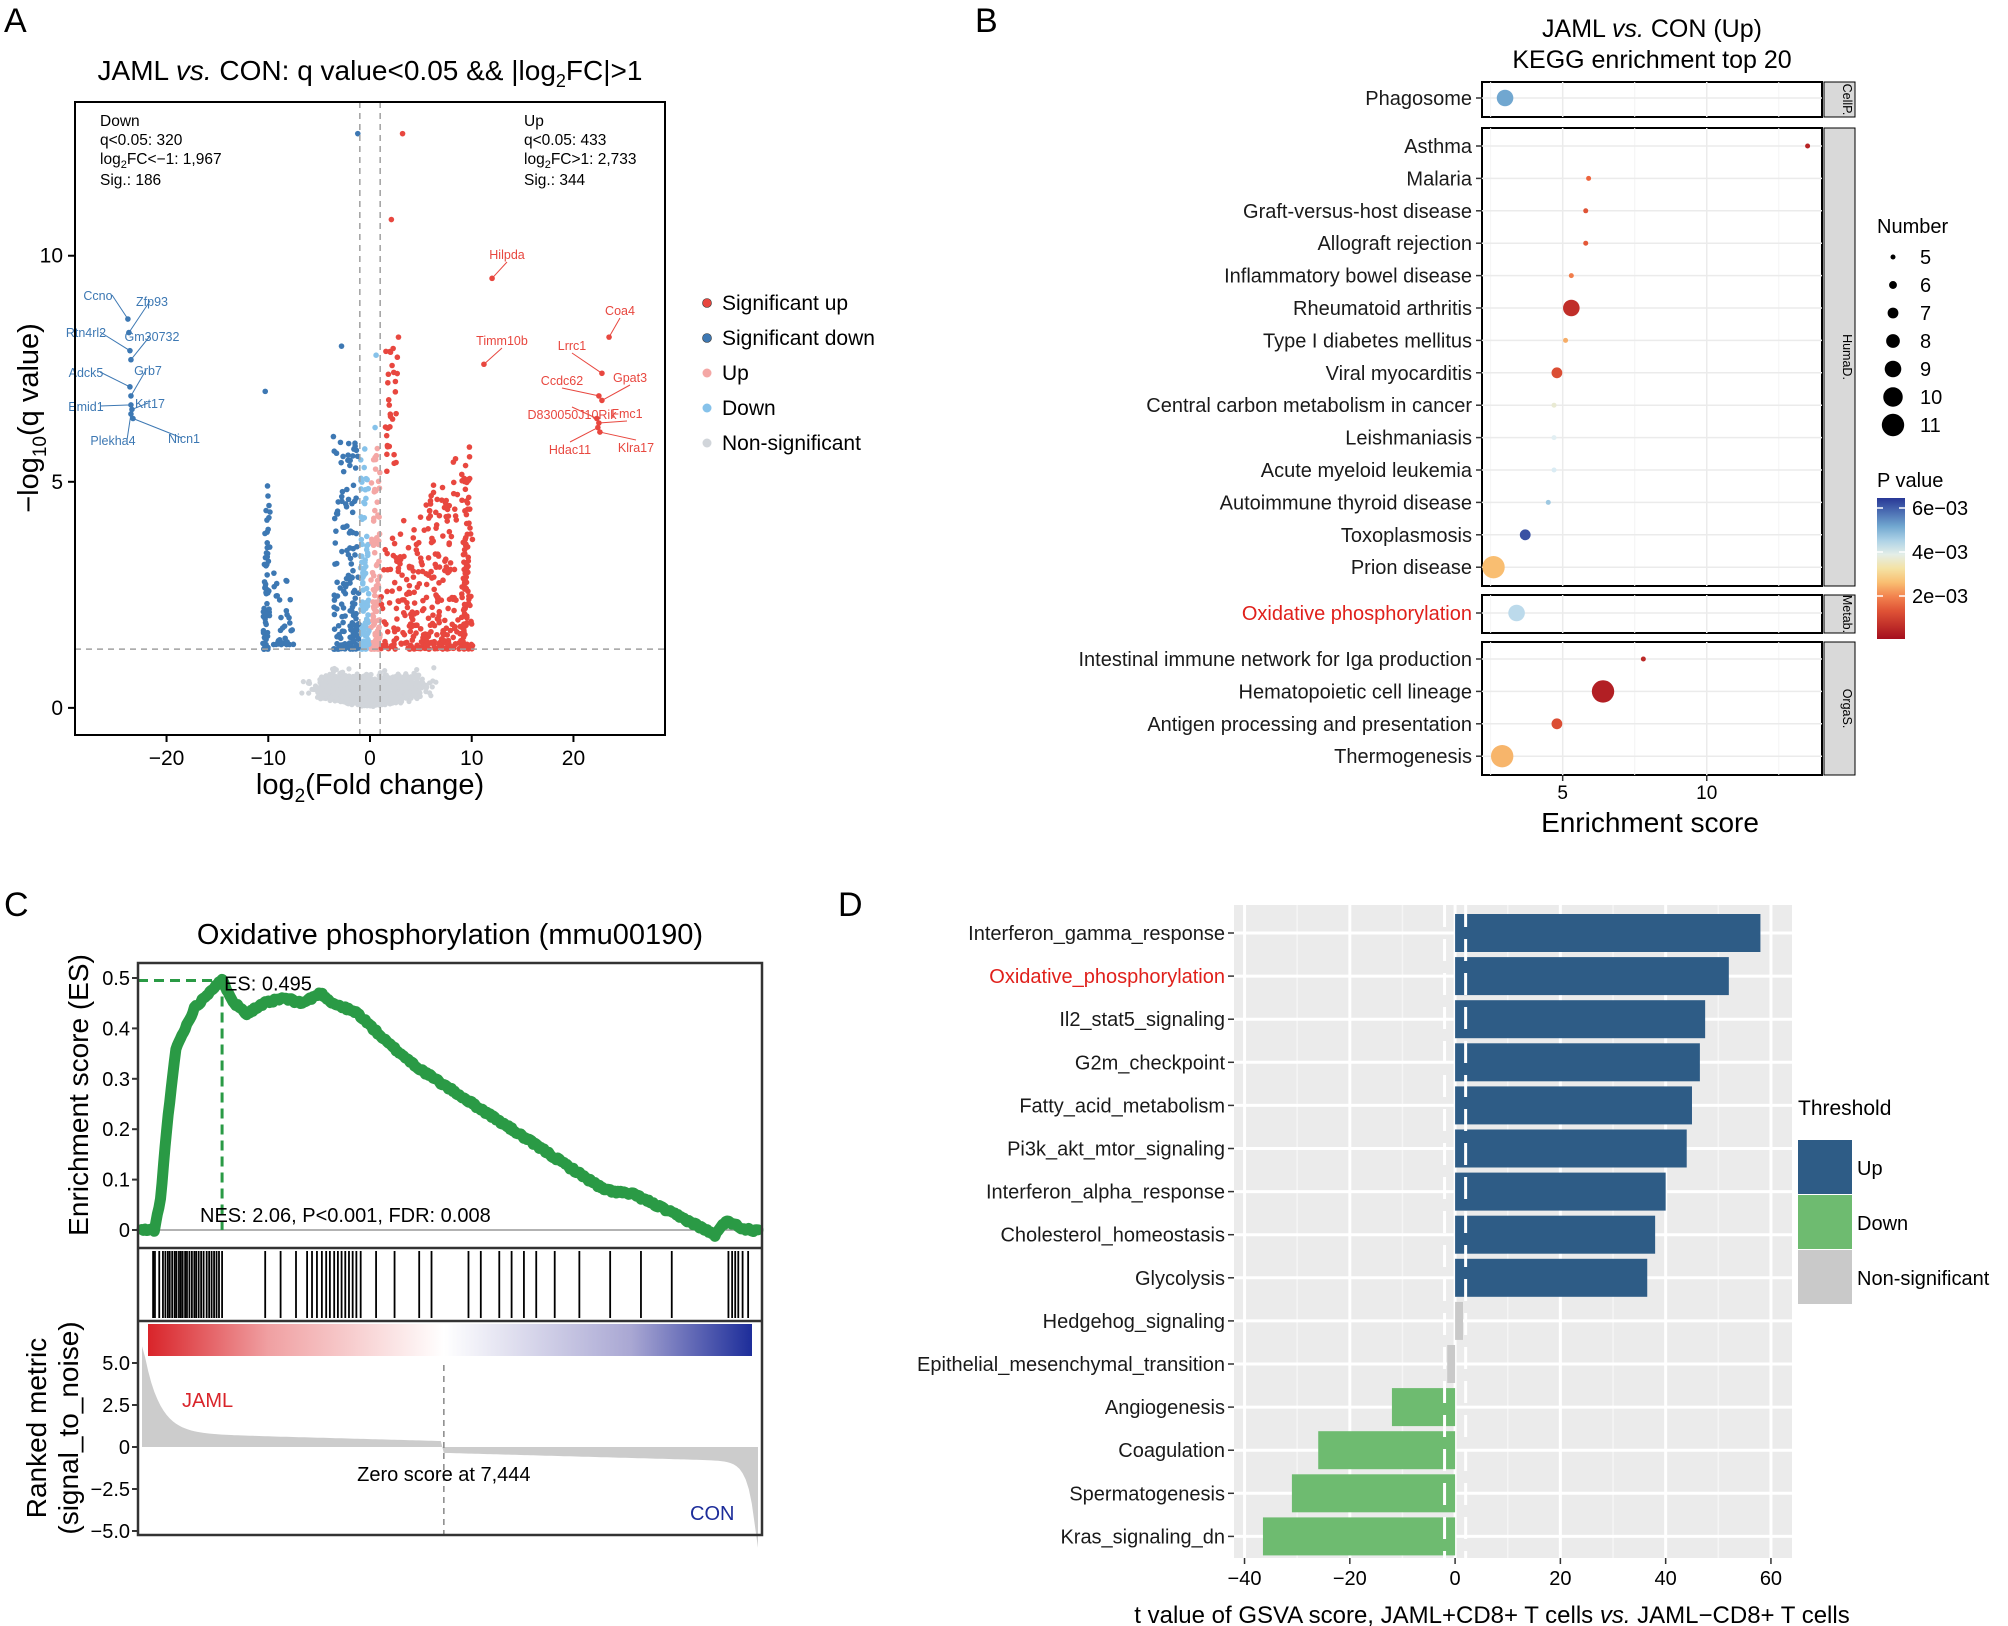 This screenshot has height=1626, width=2008. What do you see at coordinates (1147, 1494) in the screenshot?
I see `category-label: Spermatogenesis` at bounding box center [1147, 1494].